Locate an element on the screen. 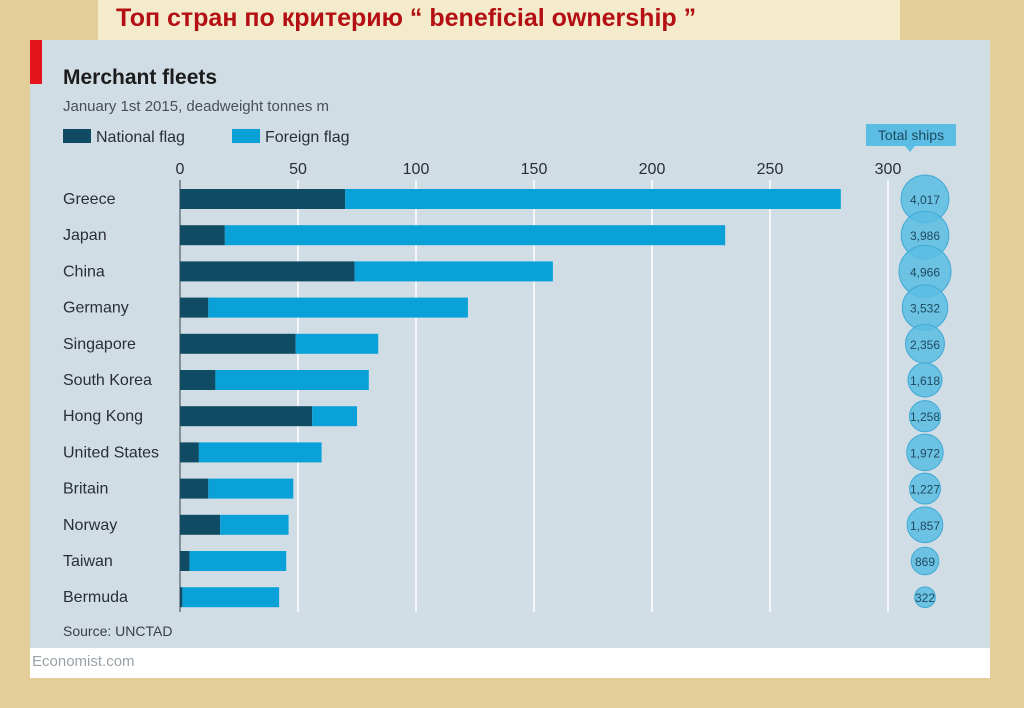  chart-source: Source: UNCTAD is located at coordinates (117, 631).